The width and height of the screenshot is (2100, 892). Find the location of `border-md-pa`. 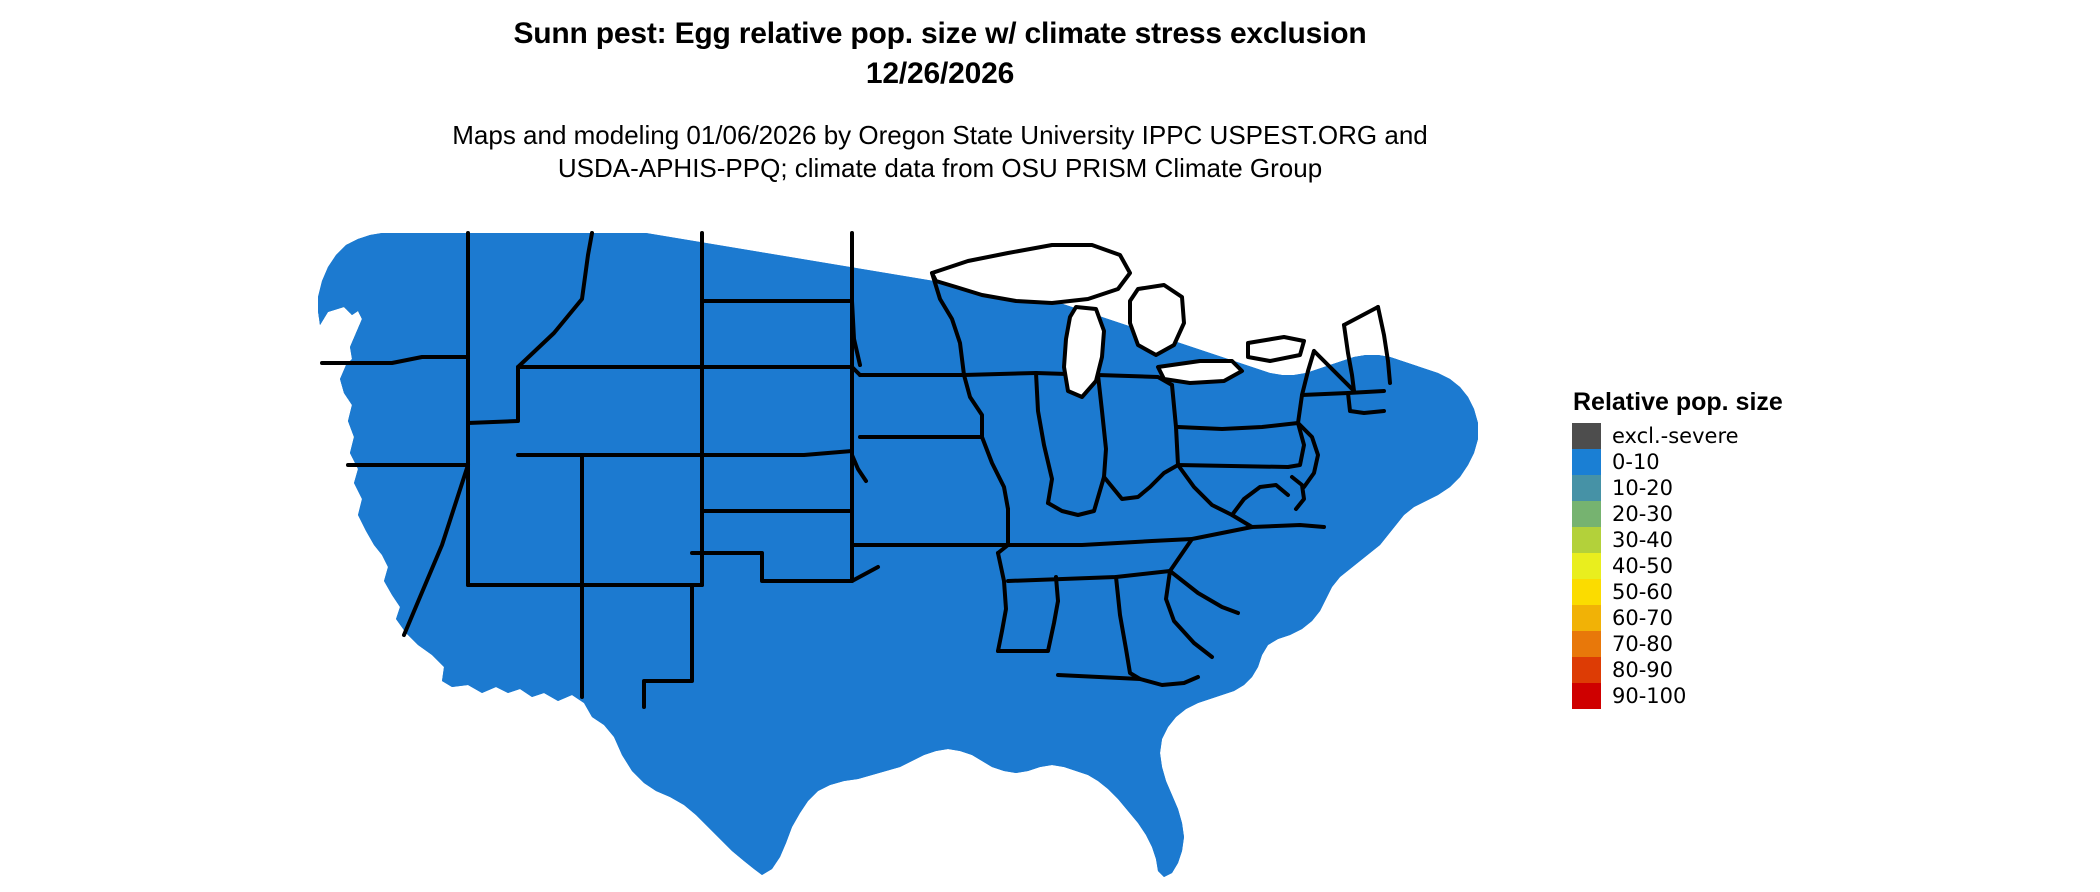

border-md-pa is located at coordinates (1233, 466).